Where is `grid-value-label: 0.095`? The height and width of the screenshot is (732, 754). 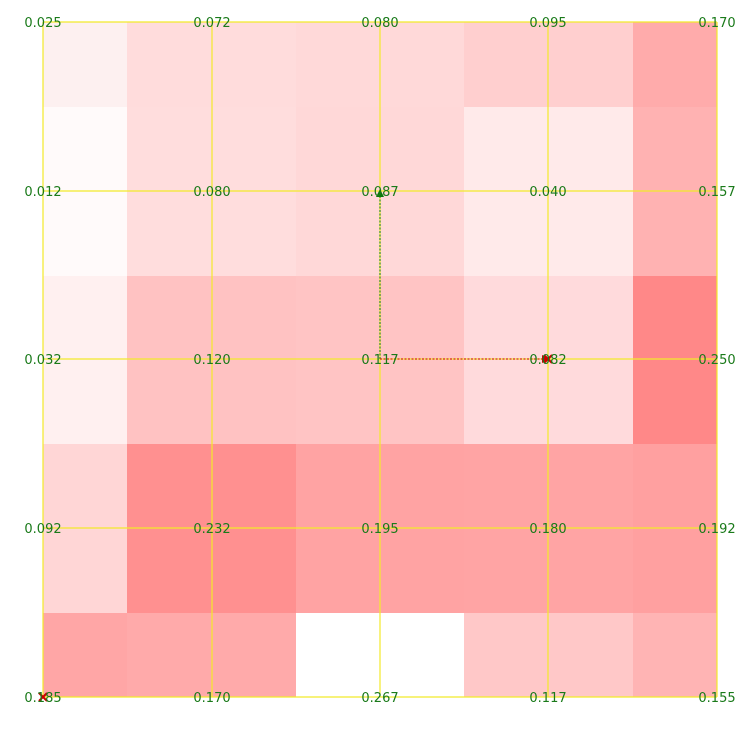 grid-value-label: 0.095 is located at coordinates (547, 23).